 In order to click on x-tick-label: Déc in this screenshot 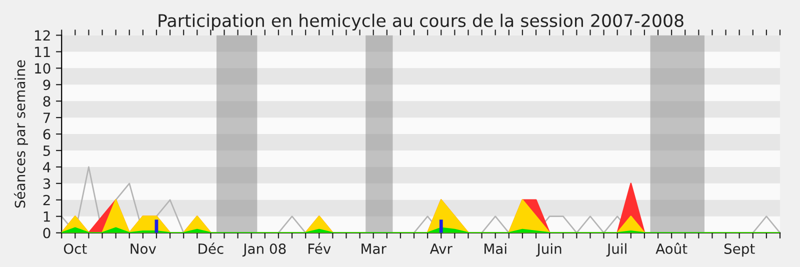, I will do `click(211, 248)`.